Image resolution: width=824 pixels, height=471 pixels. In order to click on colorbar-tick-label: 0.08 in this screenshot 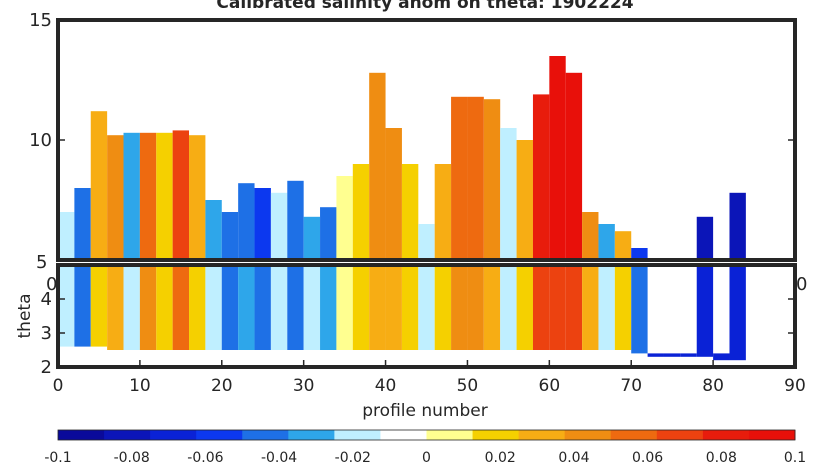, I will do `click(721, 458)`.